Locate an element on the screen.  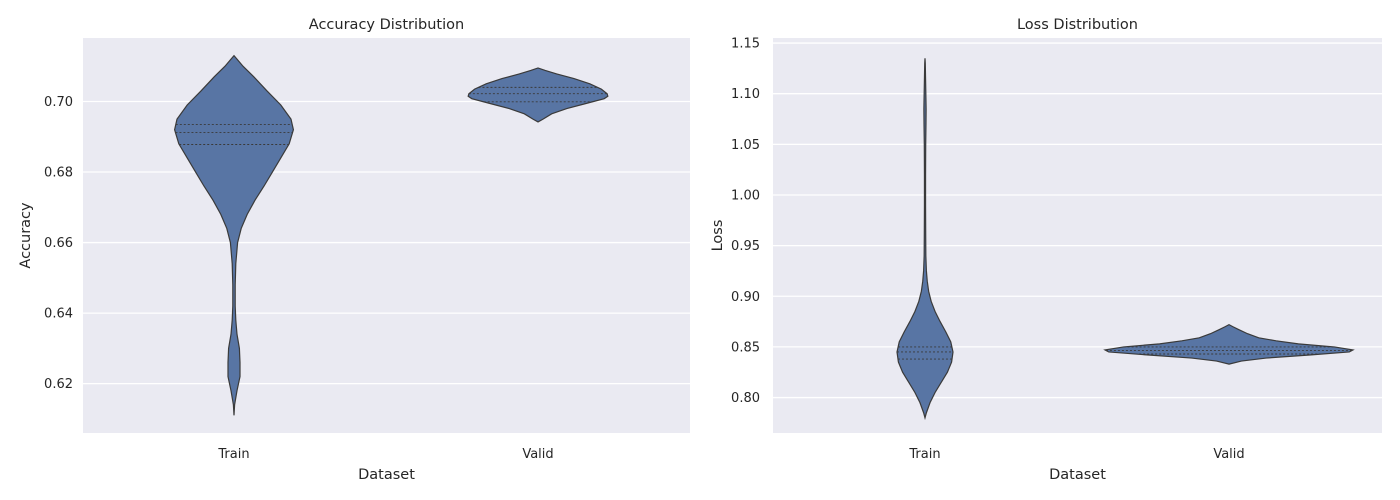
y-tick-label: 0.85 is located at coordinates (745, 347).